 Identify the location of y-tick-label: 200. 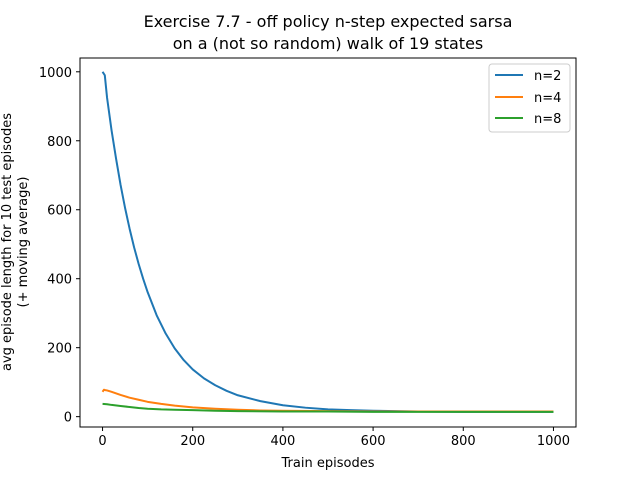
(59, 349).